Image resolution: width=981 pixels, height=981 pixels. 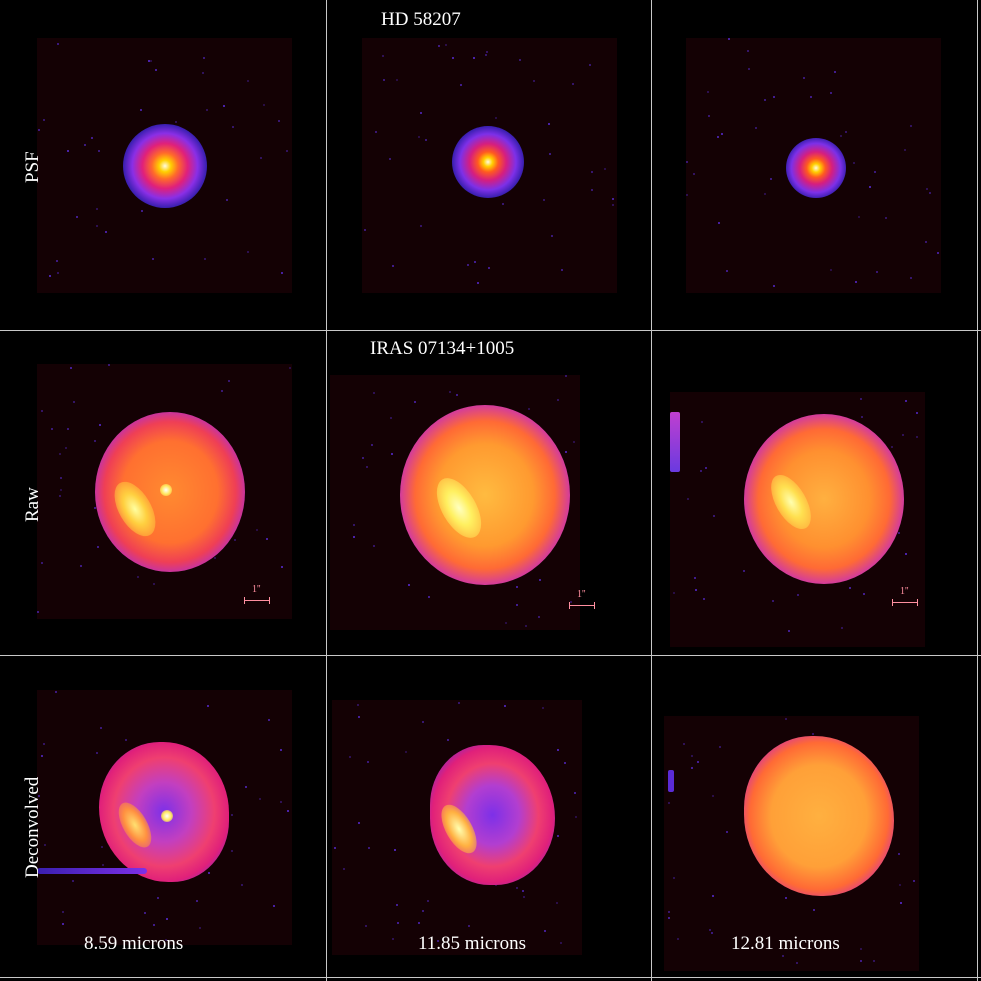 I want to click on column-label-12-81: 12.81 microns, so click(x=785, y=943).